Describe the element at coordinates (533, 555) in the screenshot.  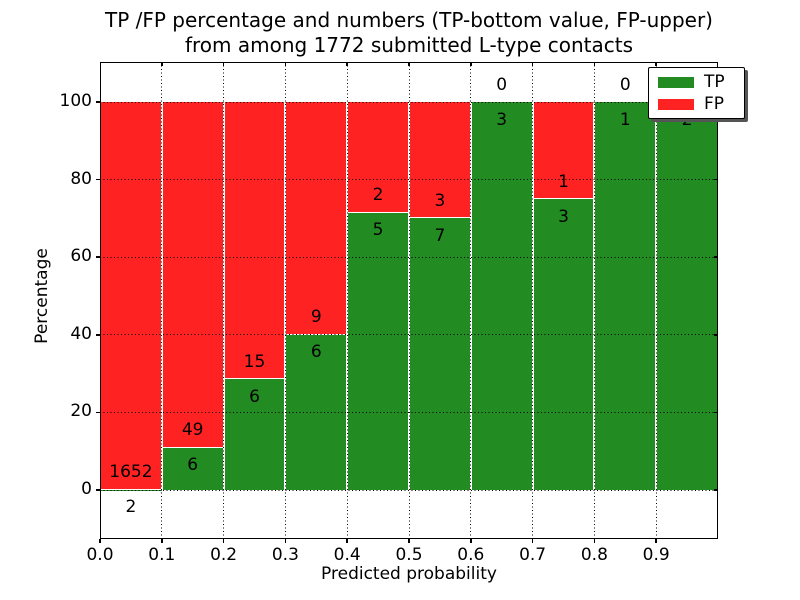
I see `x-tick-label-7: 0.7` at that location.